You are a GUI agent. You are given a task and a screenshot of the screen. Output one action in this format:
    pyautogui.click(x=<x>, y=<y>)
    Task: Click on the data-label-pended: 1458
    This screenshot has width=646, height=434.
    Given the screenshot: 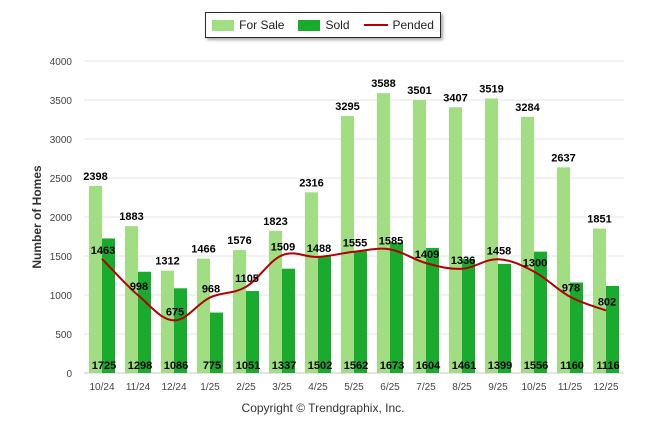 What is the action you would take?
    pyautogui.click(x=499, y=251)
    